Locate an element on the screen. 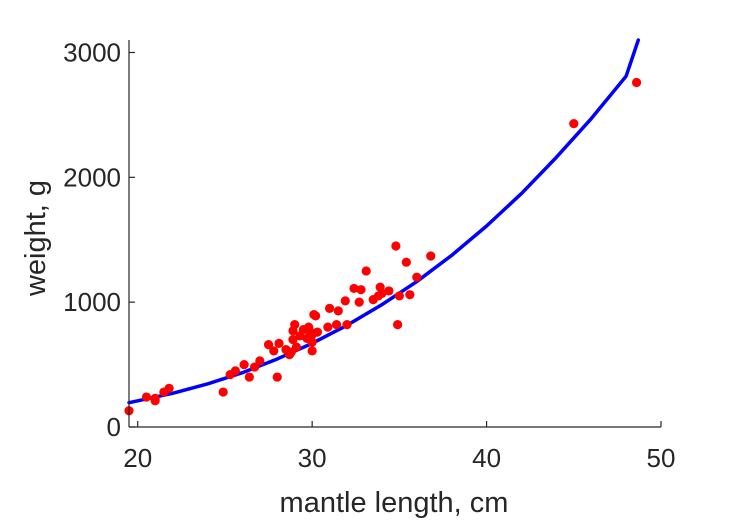  x-tick-label: 20 is located at coordinates (137, 458).